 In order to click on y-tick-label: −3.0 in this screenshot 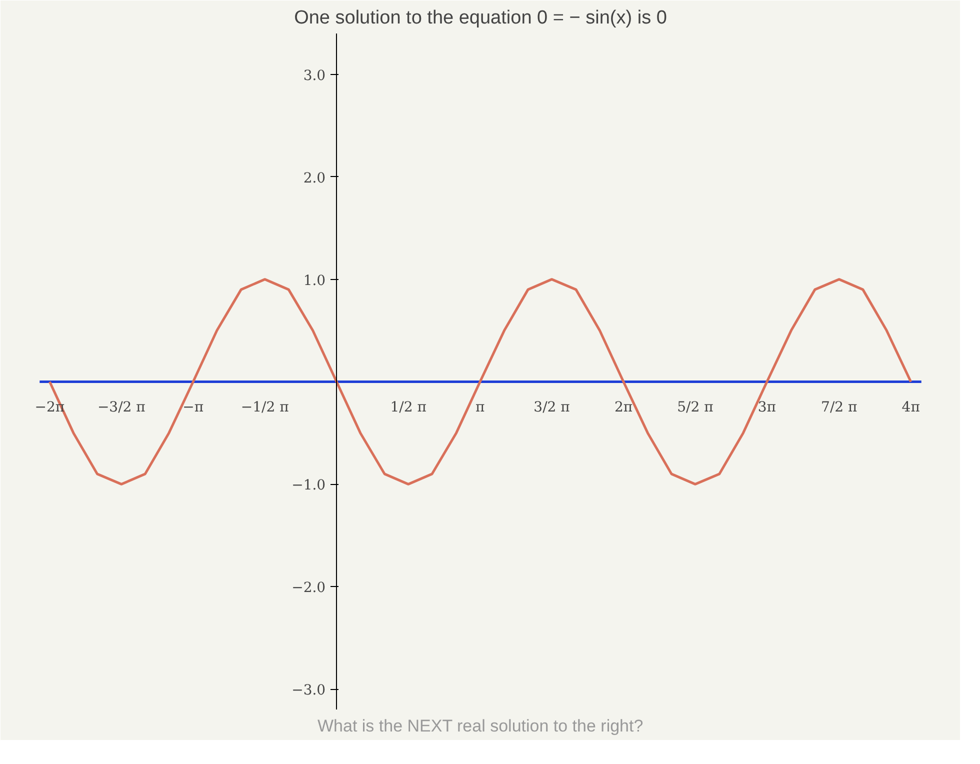, I will do `click(309, 690)`.